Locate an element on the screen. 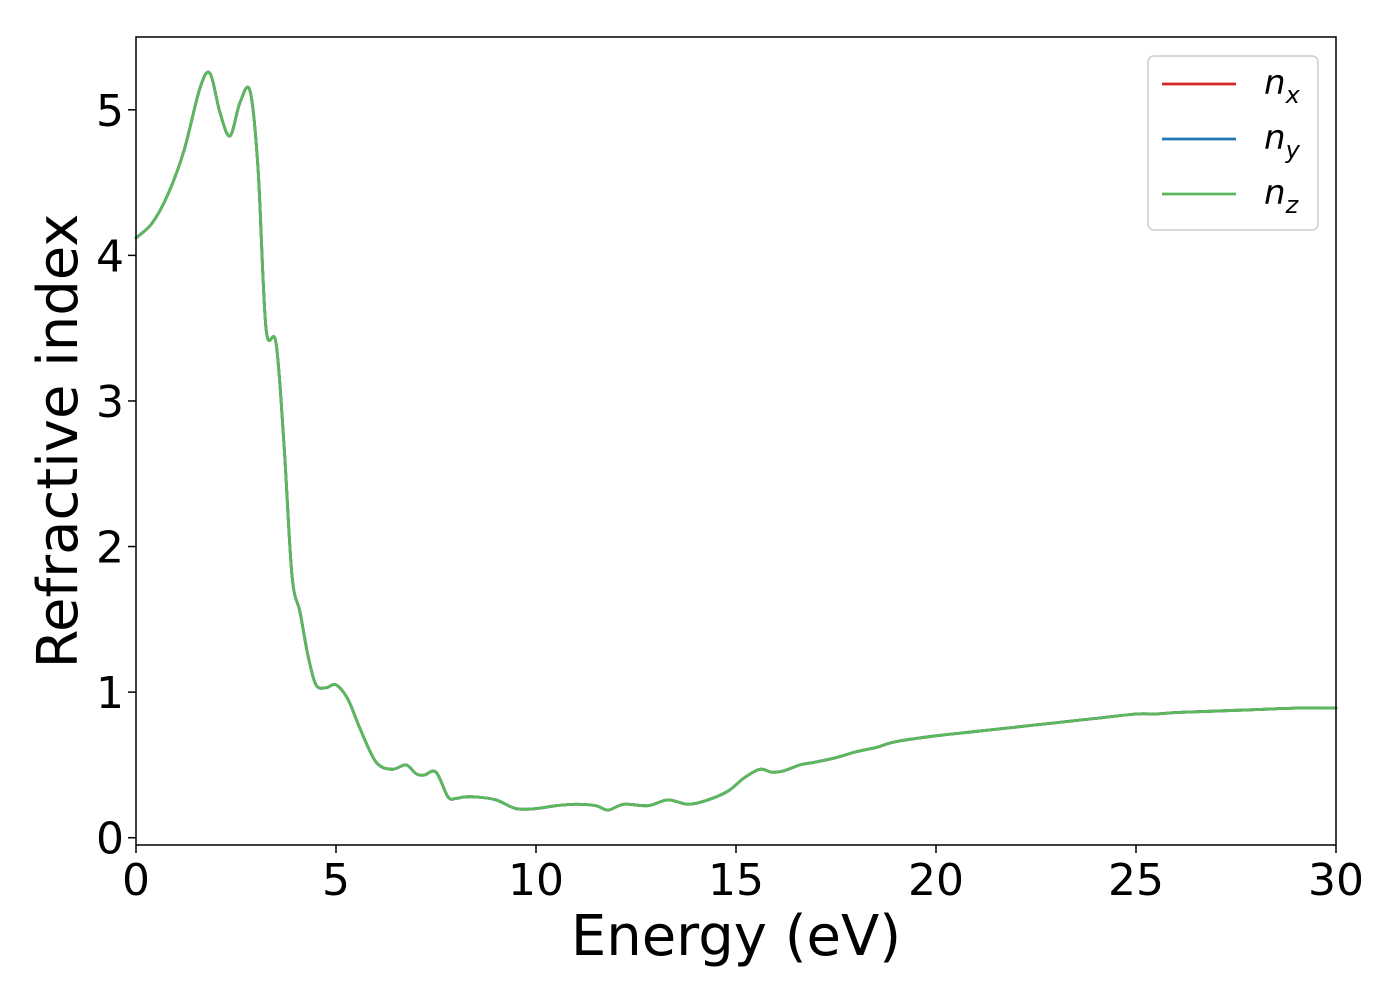  x-tick-label: 30 is located at coordinates (1336, 880).